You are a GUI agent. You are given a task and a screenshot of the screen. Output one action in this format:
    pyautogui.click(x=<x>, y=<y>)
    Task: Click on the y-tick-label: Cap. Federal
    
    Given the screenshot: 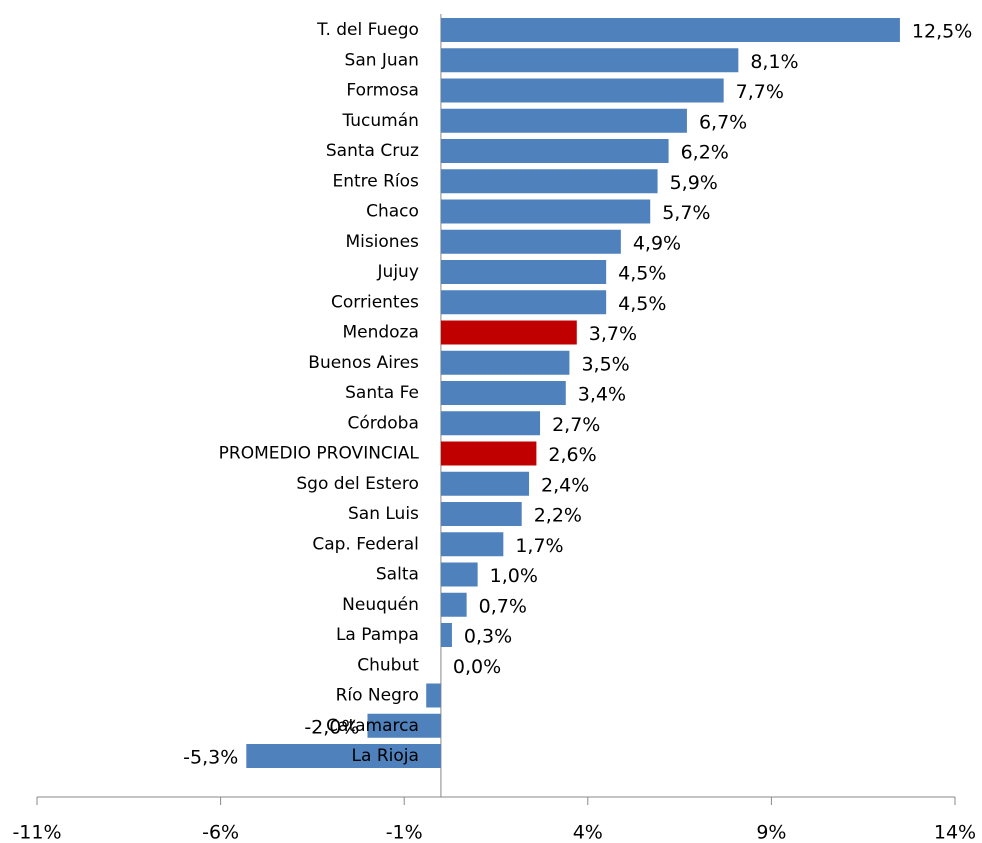 What is the action you would take?
    pyautogui.click(x=365, y=544)
    